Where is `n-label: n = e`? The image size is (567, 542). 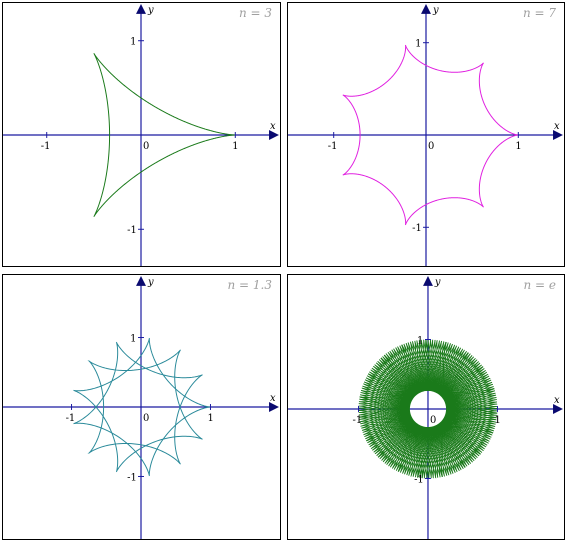 n-label: n = e is located at coordinates (539, 285).